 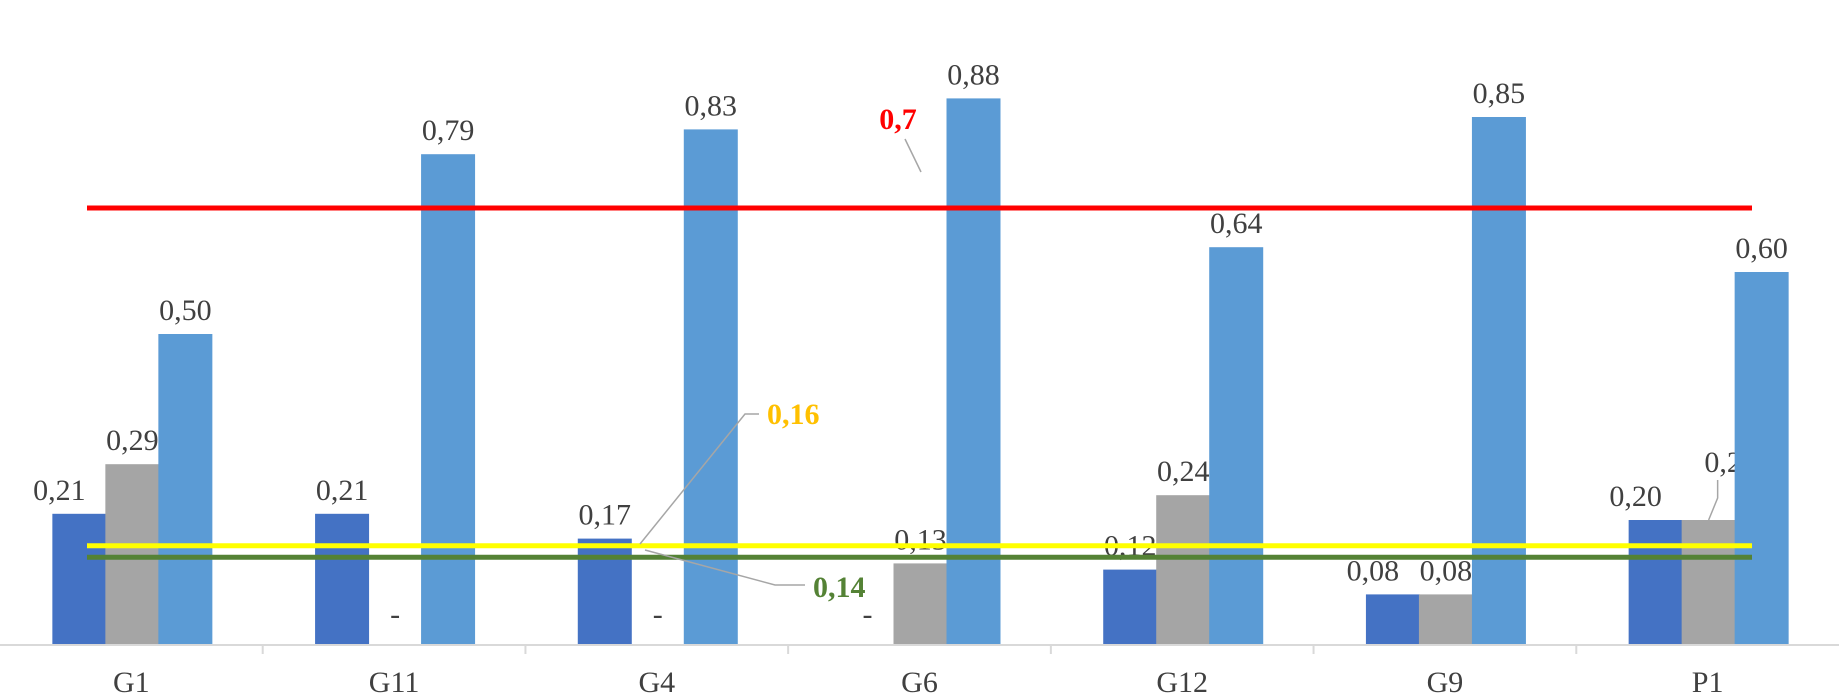 I want to click on x-tick-label: G6, so click(x=919, y=681).